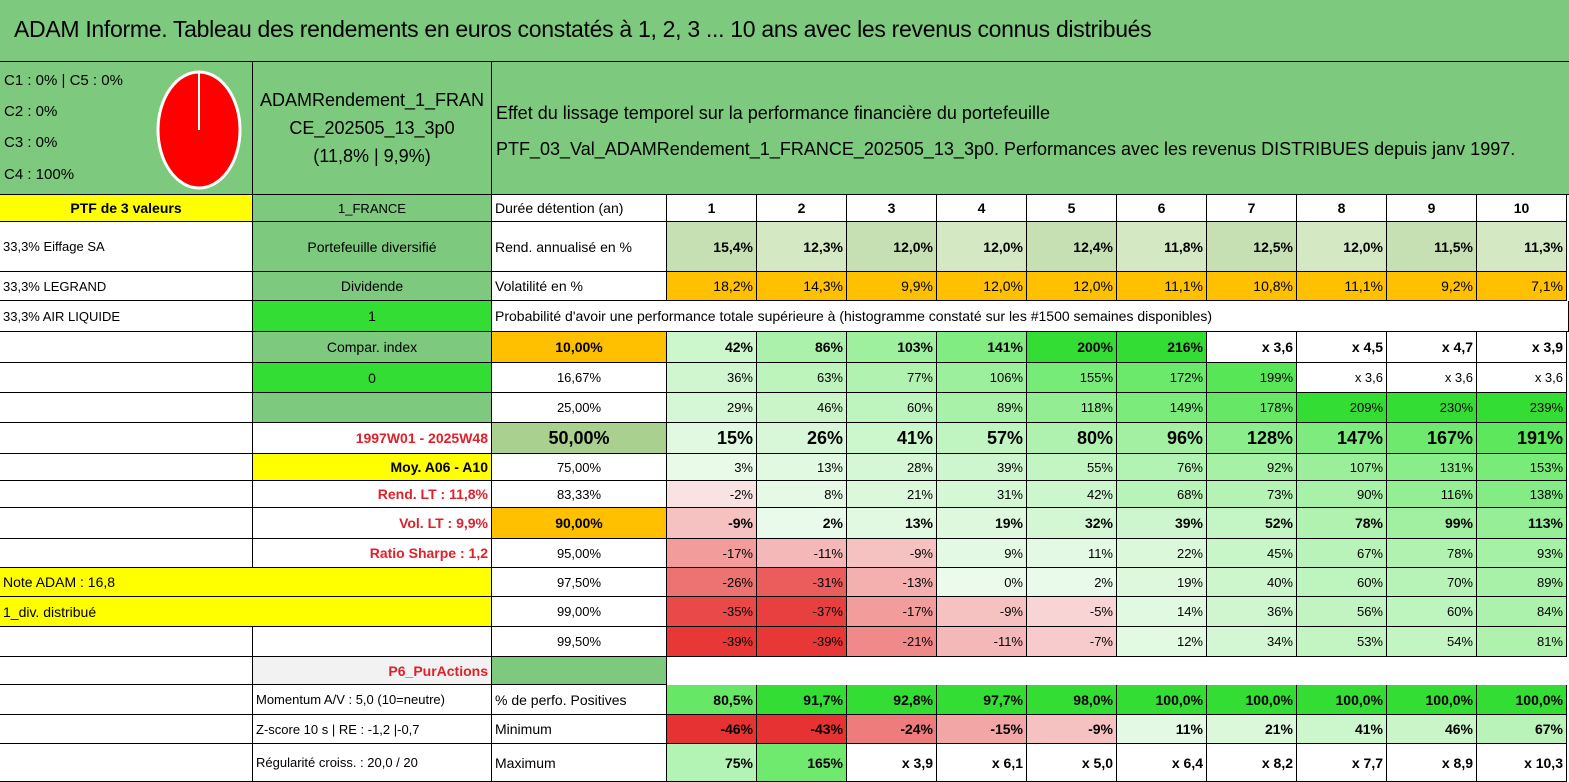 The width and height of the screenshot is (1569, 782). Describe the element at coordinates (892, 378) in the screenshot. I see `prob-value: 77%` at that location.